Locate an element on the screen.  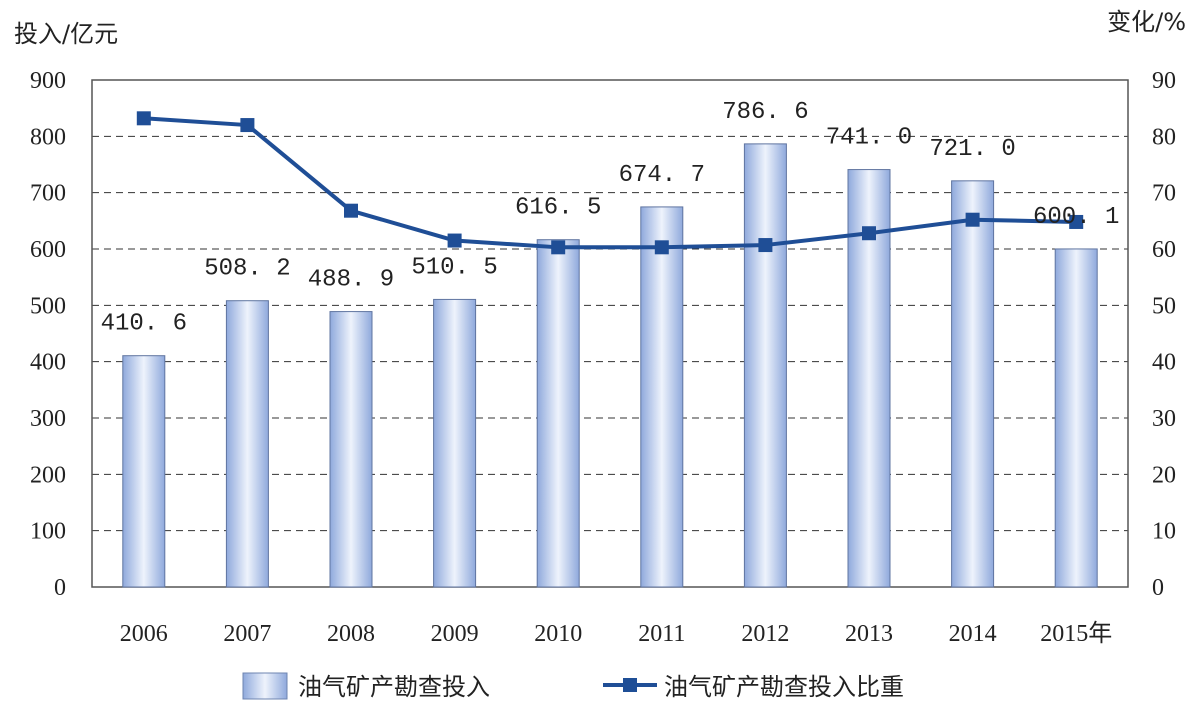
y2-tick-label: 20 is located at coordinates (1164, 475).